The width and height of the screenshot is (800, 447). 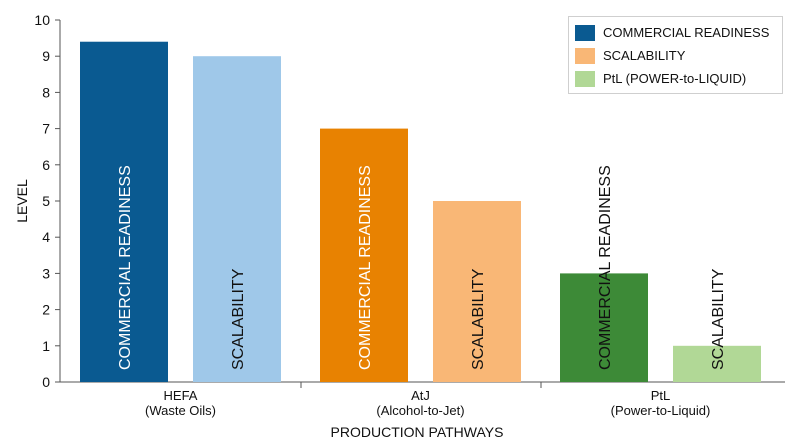 I want to click on y-tick-label: 4, so click(x=46, y=237).